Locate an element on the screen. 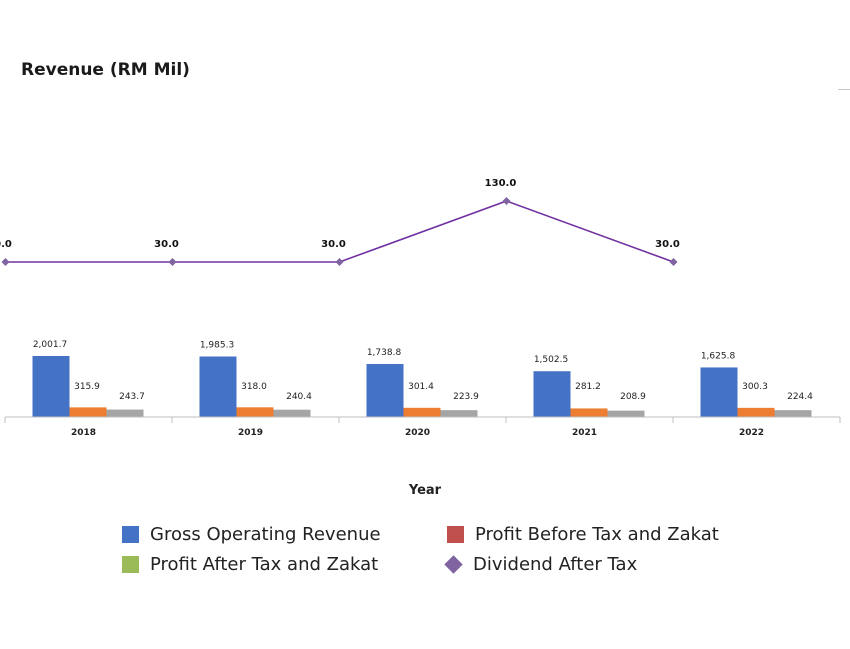 The image size is (850, 649). dividend-marker-2018 is located at coordinates (5, 262).